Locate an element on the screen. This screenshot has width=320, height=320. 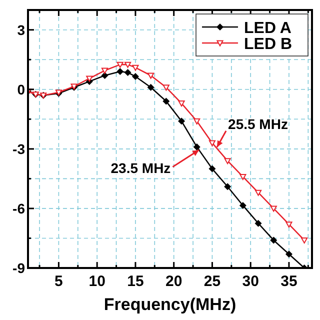
x-tick-label: 30 is located at coordinates (250, 281).